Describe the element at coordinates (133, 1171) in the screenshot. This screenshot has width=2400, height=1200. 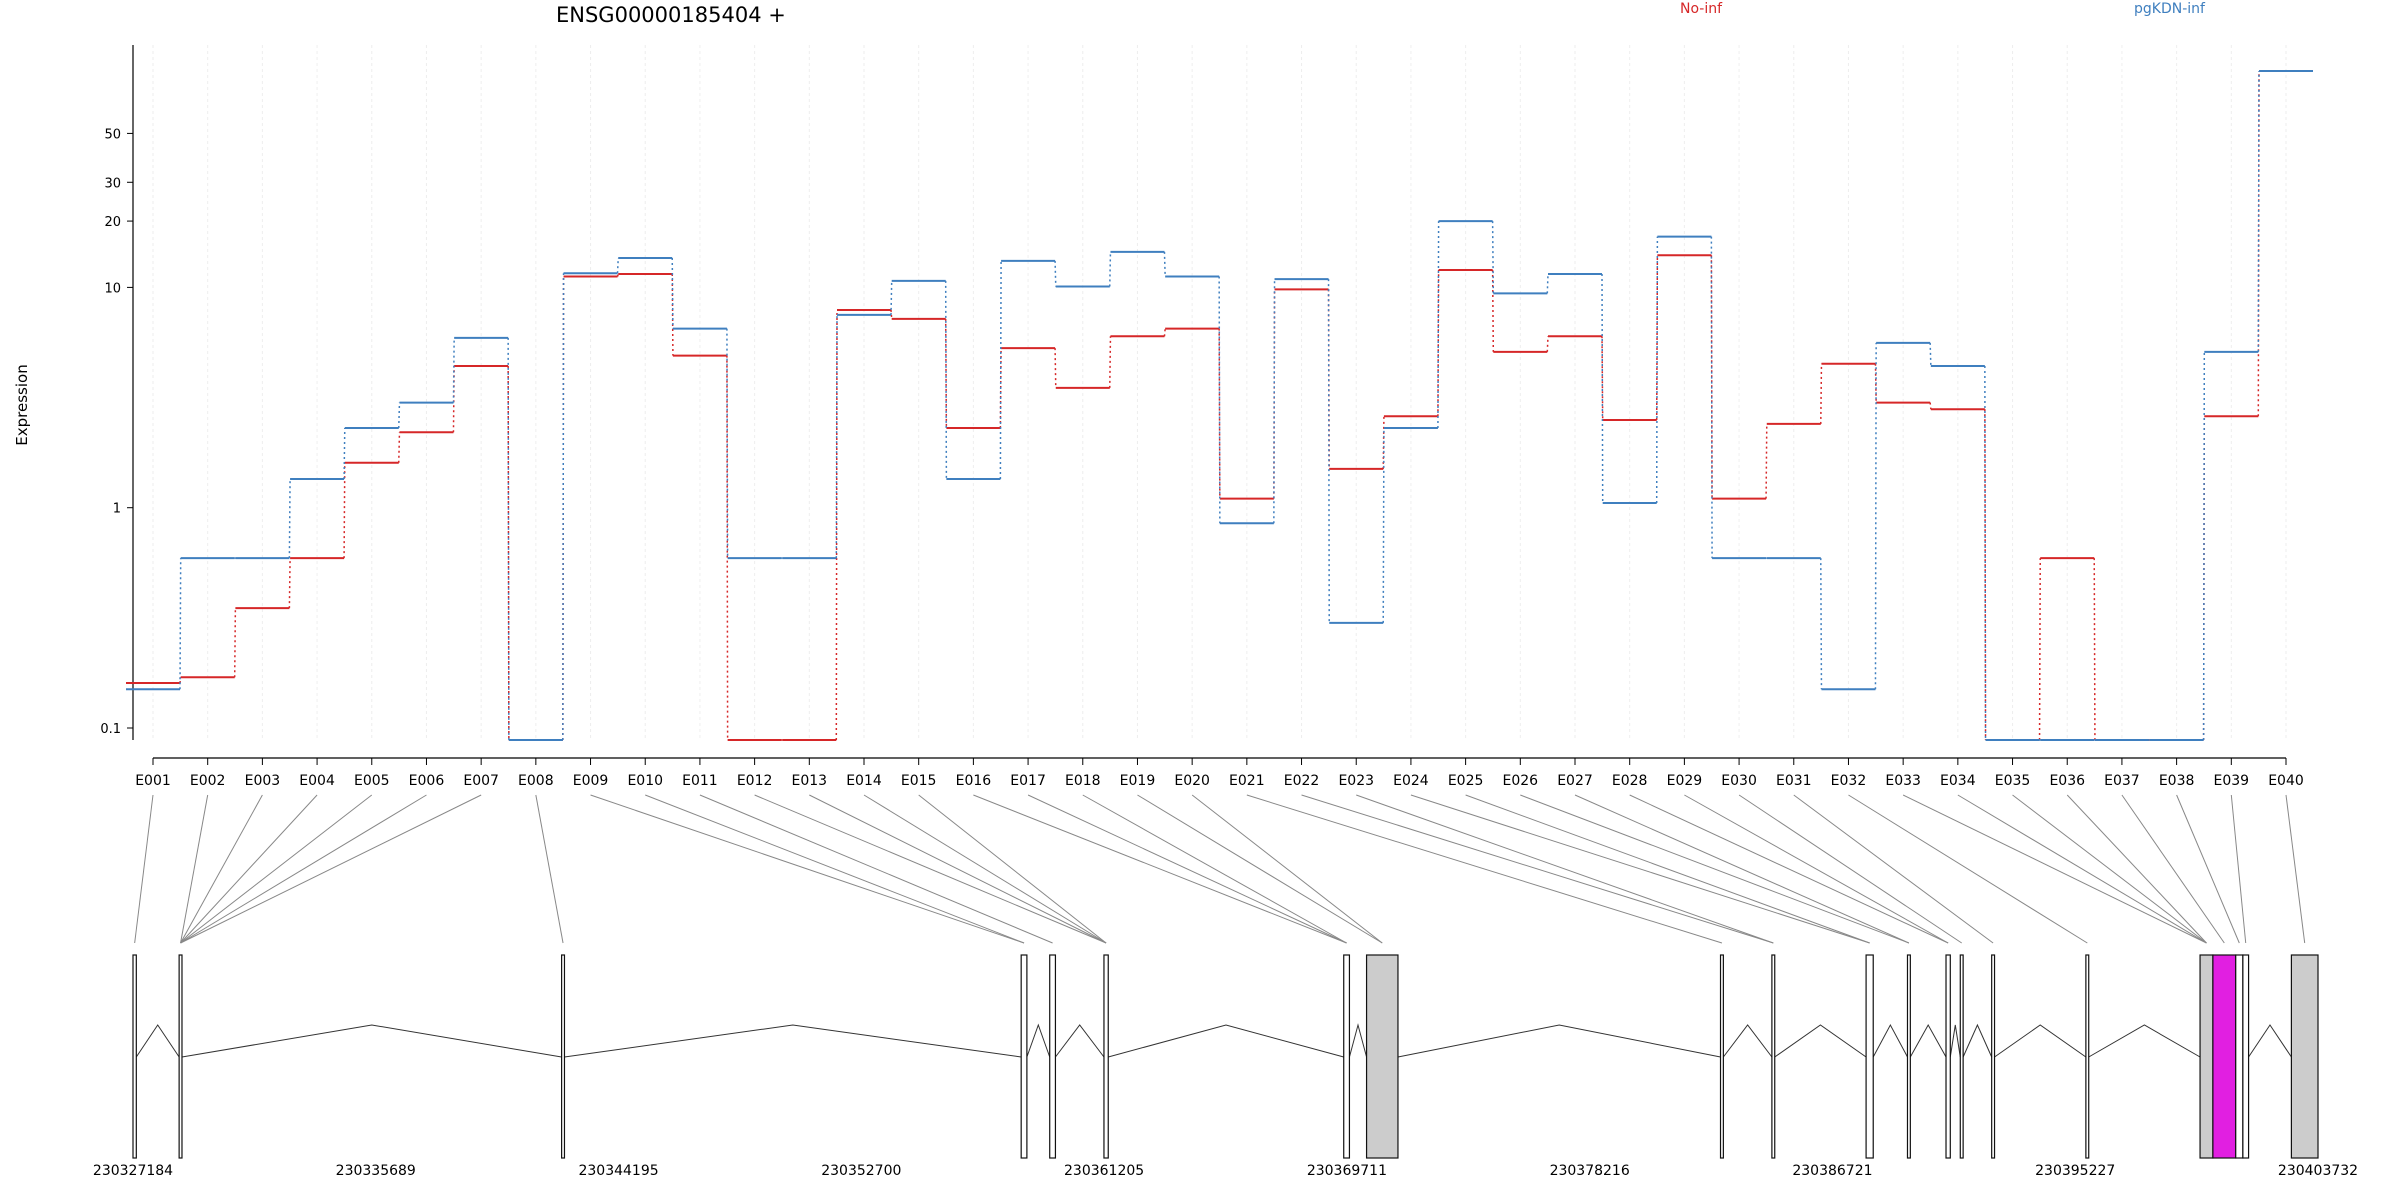
I see `genome-coordinate: 230327184` at that location.